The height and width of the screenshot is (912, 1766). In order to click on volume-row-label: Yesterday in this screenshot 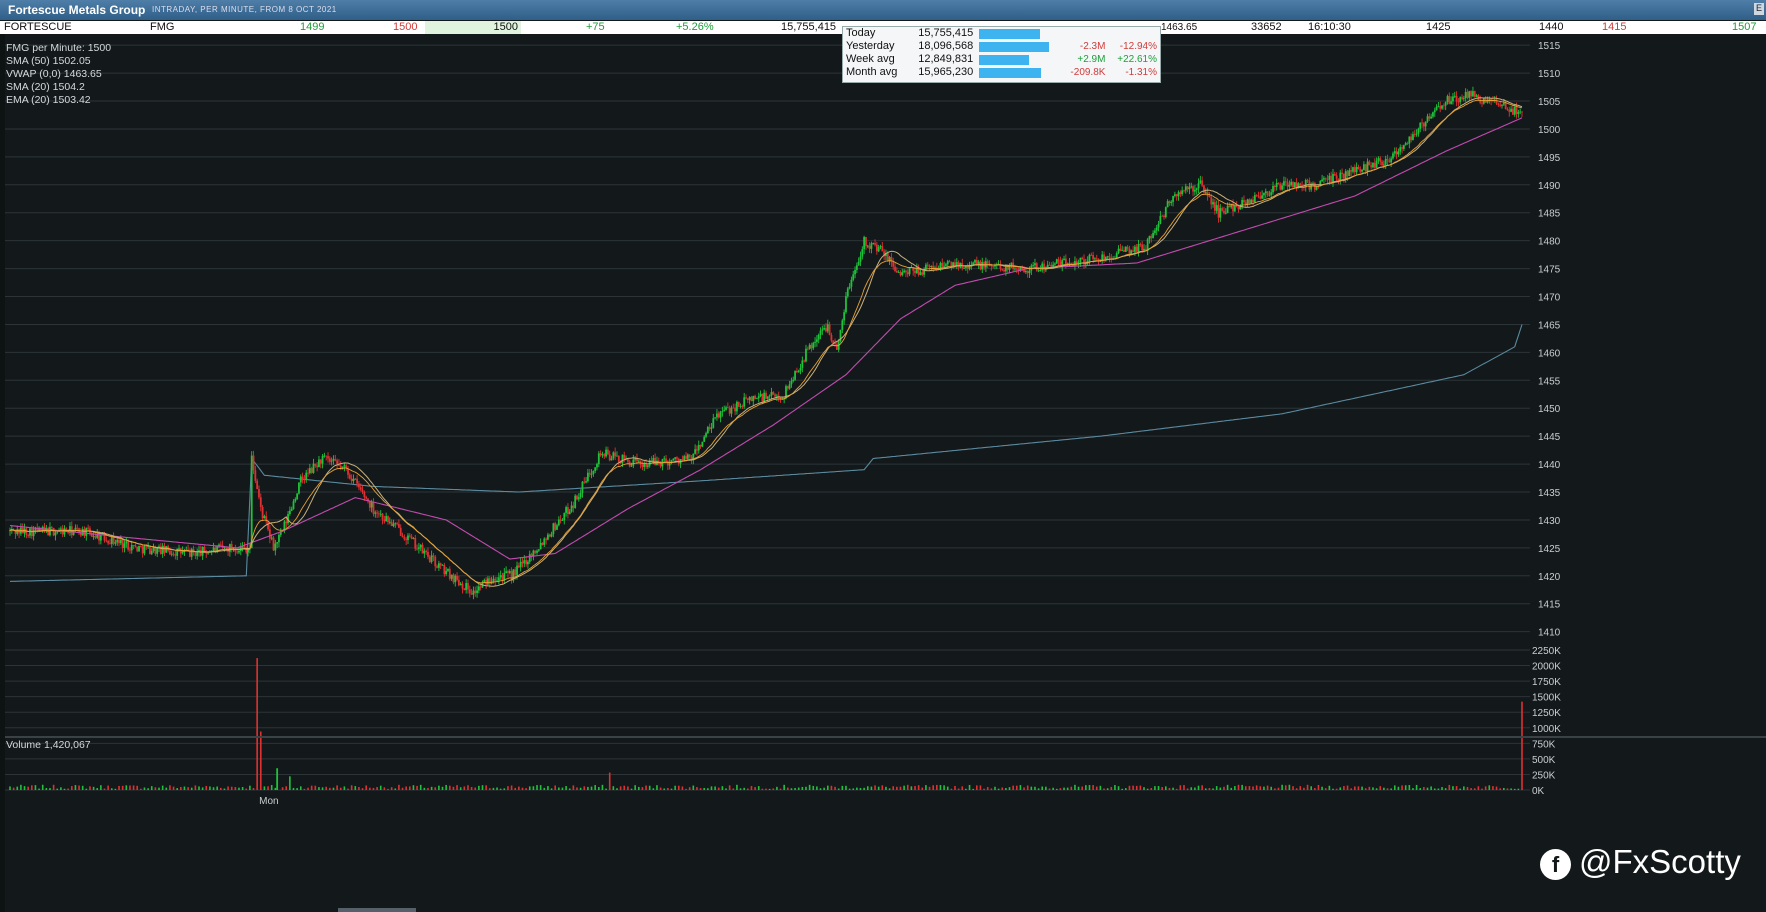, I will do `click(870, 46)`.